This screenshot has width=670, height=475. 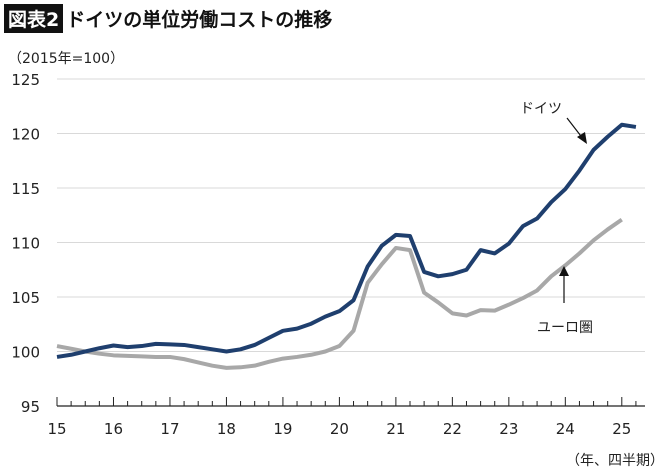 I want to click on x-tick-label: 22, so click(x=452, y=429).